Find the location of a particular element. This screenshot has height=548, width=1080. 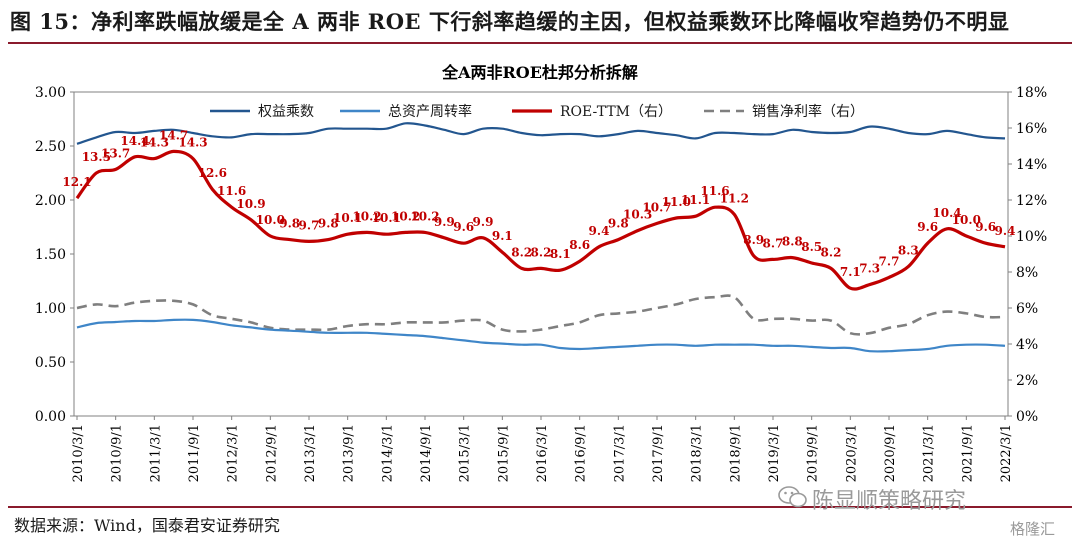

roe-data-label: 8.9 is located at coordinates (753, 240).